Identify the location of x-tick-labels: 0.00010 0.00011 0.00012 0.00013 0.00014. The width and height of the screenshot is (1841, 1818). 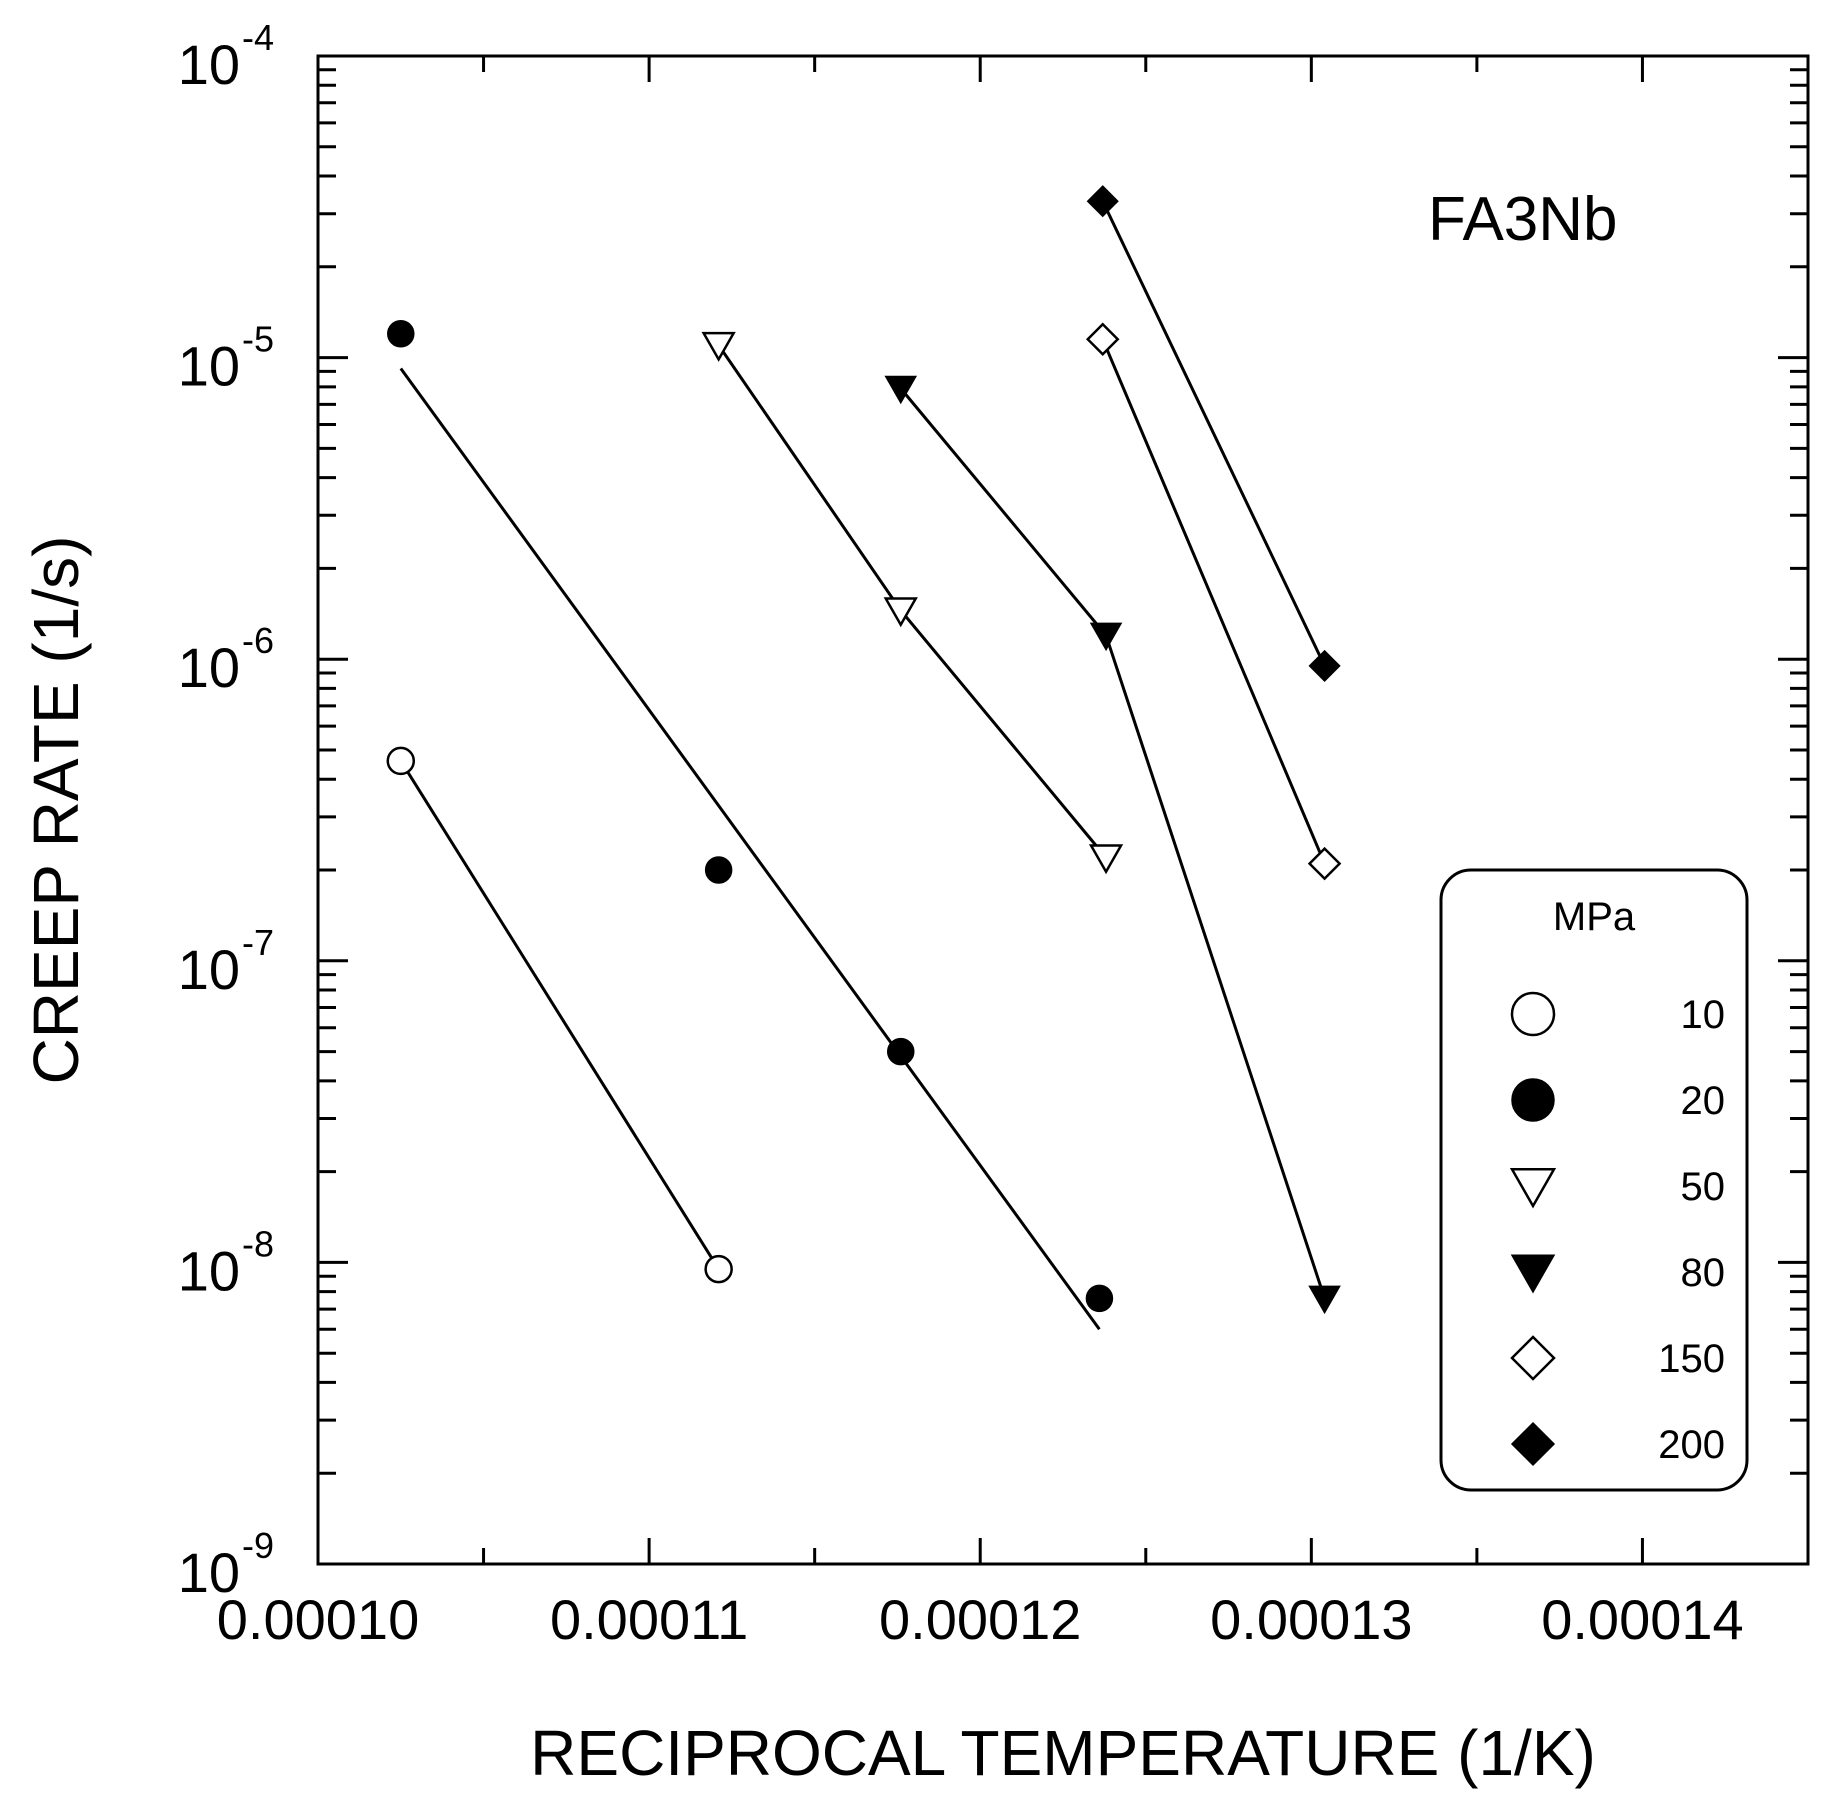
(980, 1619).